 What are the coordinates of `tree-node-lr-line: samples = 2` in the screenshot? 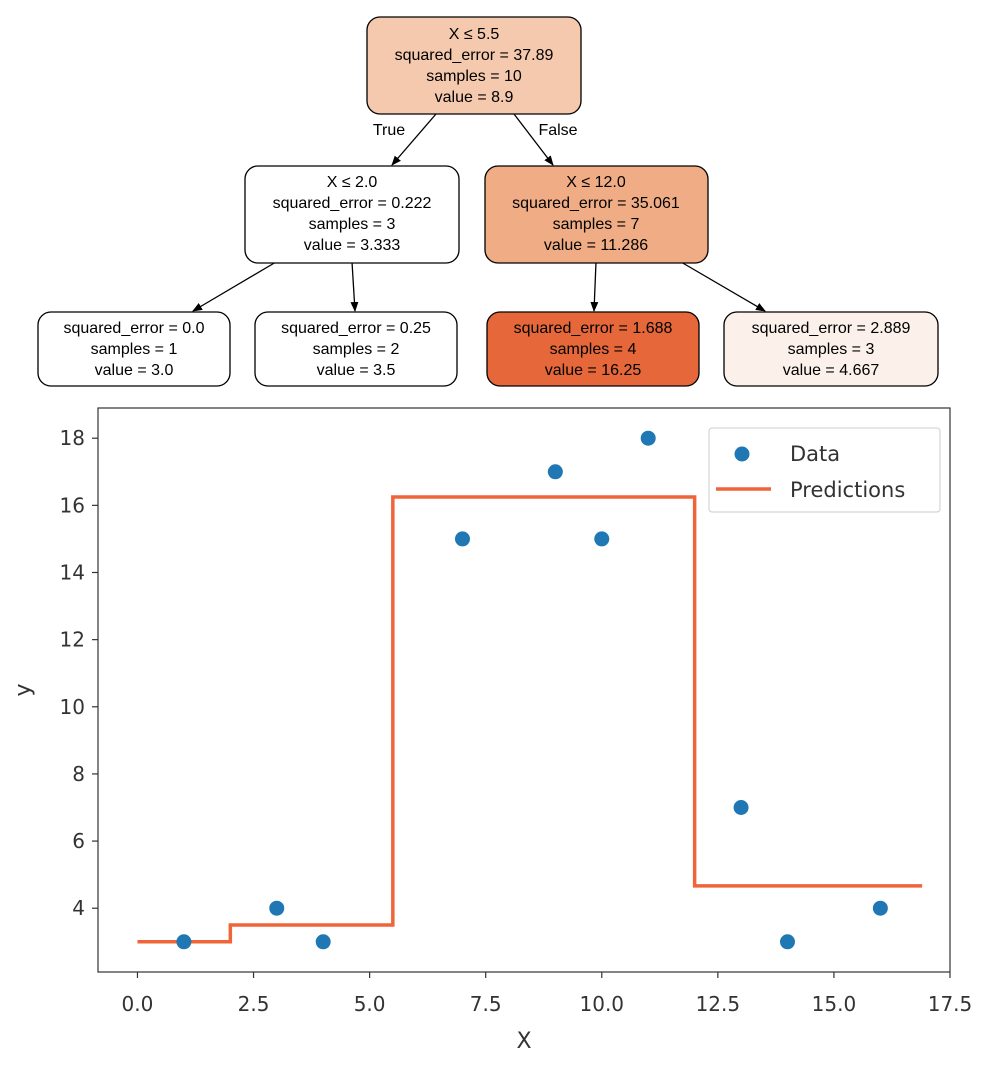 It's located at (356, 349).